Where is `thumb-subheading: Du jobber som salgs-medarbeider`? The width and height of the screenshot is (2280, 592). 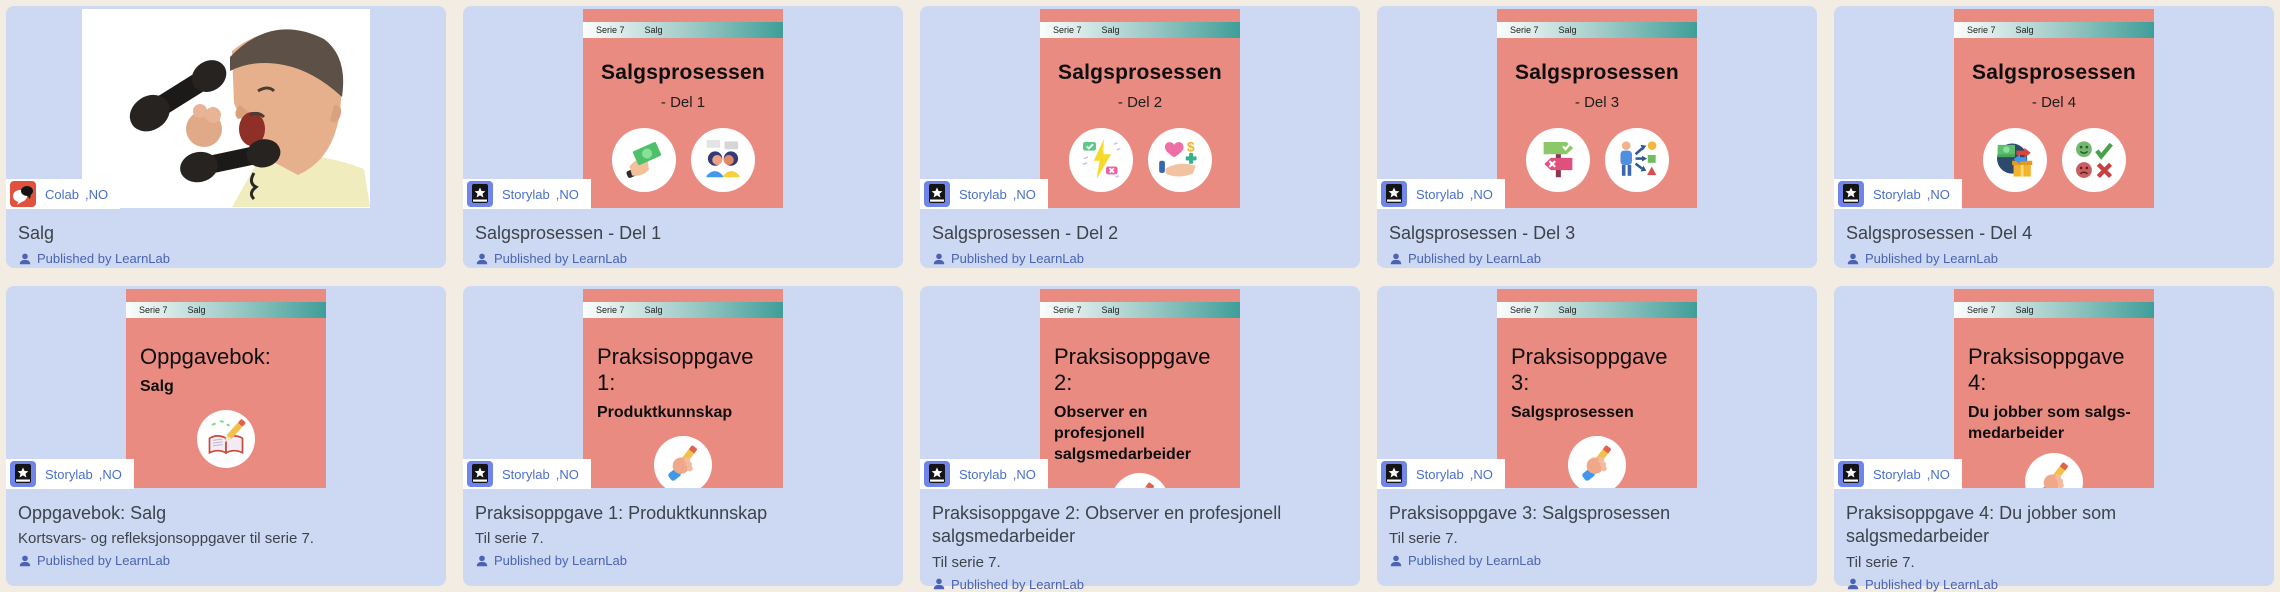 thumb-subheading: Du jobber som salgs-medarbeider is located at coordinates (2049, 423).